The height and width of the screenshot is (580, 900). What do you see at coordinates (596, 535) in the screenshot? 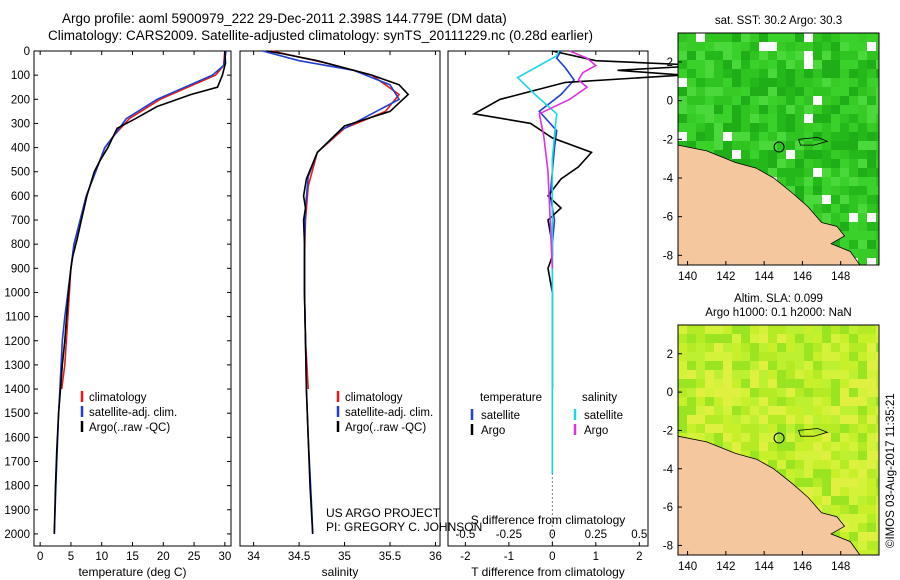
I see `s-tick-label: 0.25` at bounding box center [596, 535].